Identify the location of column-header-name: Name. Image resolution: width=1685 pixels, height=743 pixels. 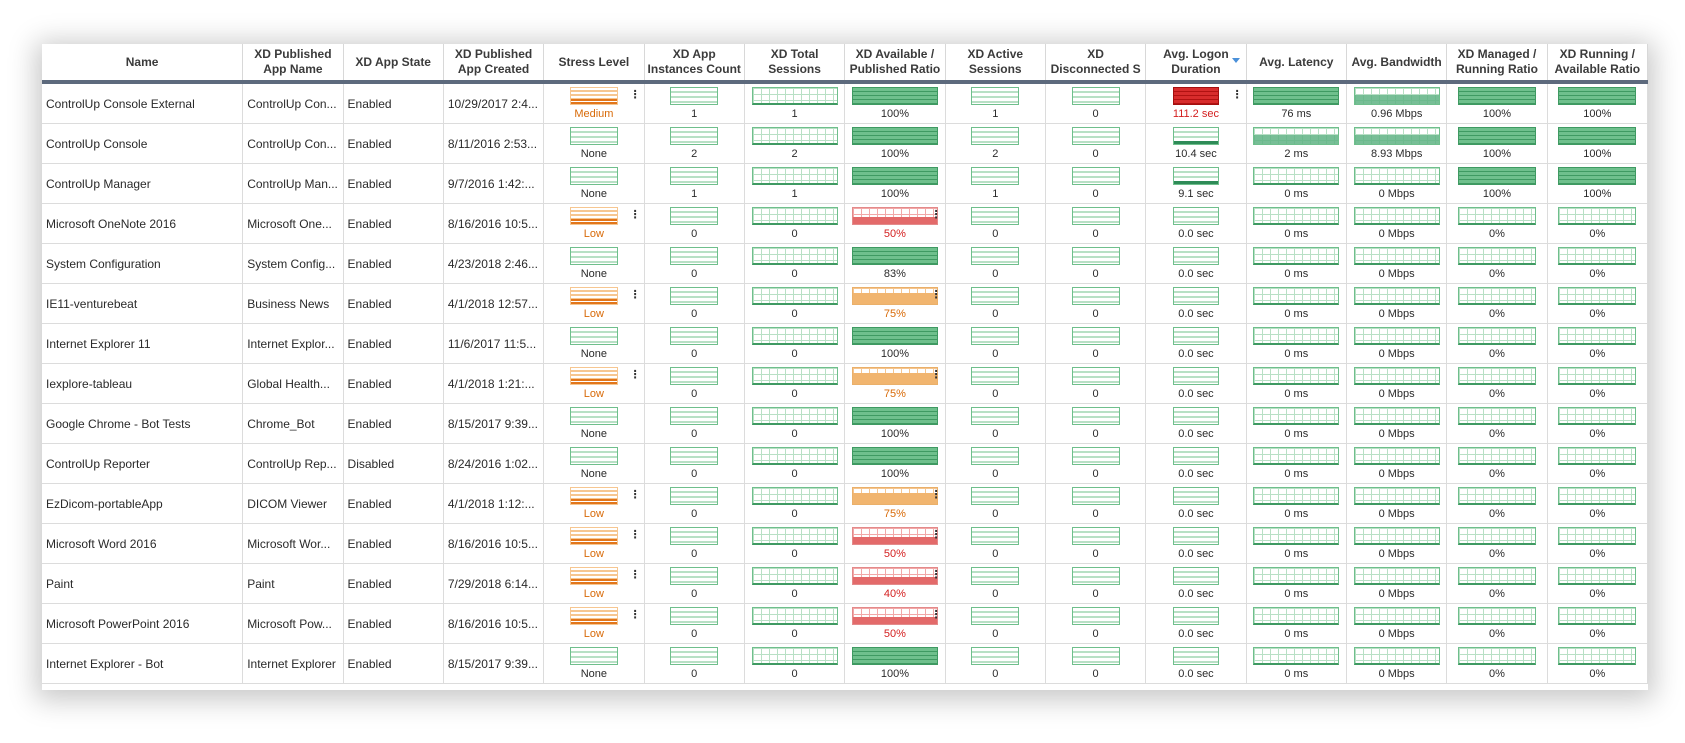
(143, 64).